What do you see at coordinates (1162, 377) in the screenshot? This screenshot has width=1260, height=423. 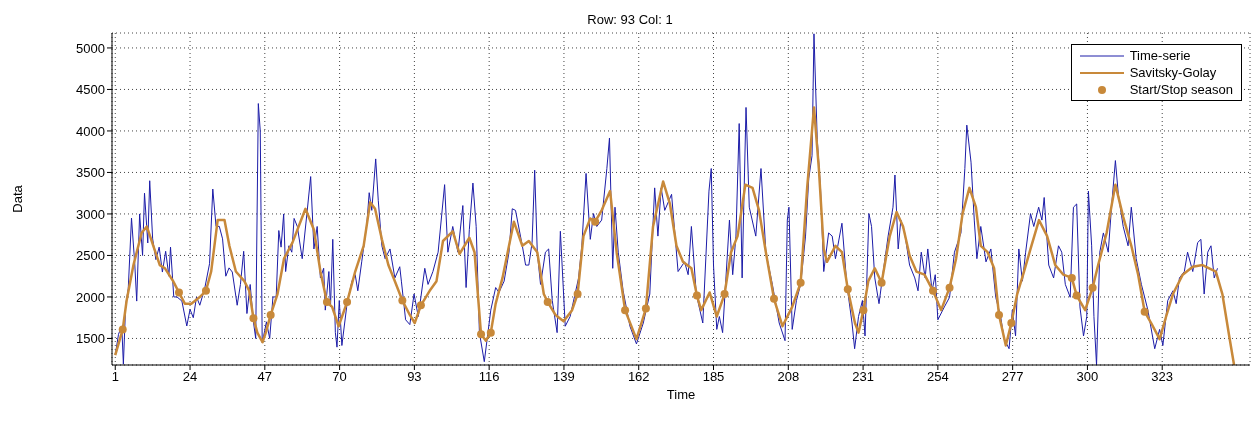 I see `x-tick-label: 323` at bounding box center [1162, 377].